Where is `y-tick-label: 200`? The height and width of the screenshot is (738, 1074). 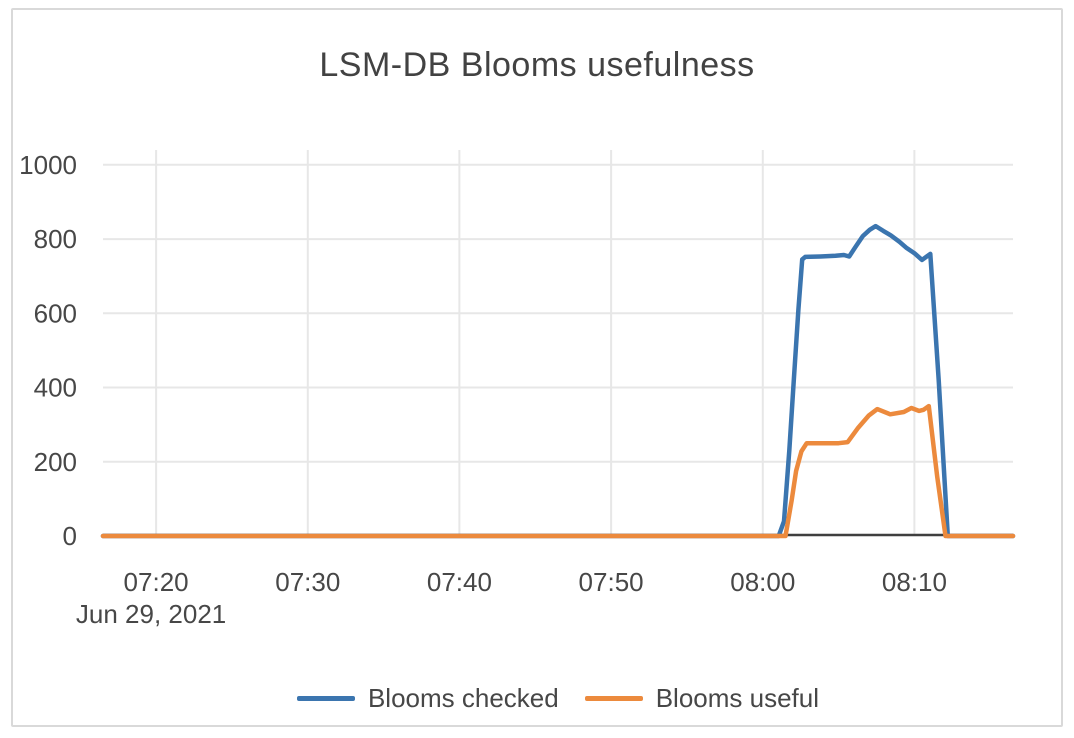 y-tick-label: 200 is located at coordinates (55, 462).